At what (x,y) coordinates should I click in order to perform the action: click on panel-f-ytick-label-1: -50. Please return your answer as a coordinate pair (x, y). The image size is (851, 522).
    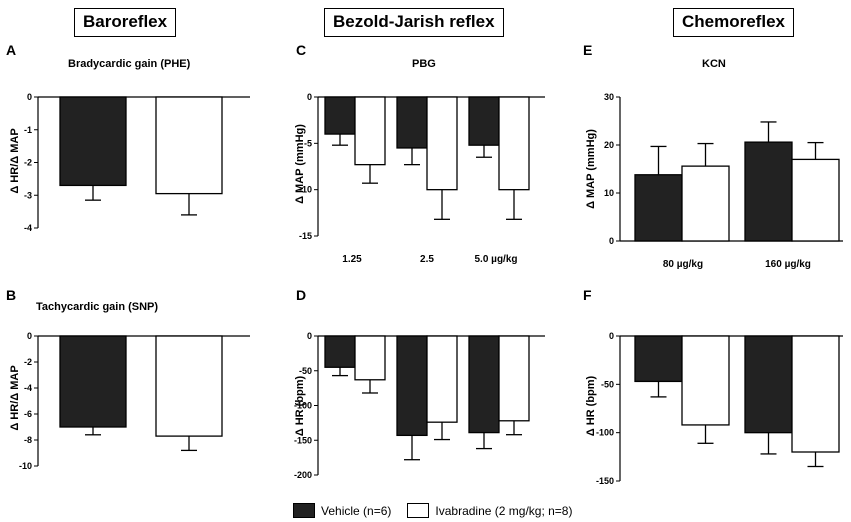
    Looking at the image, I should click on (607, 384).